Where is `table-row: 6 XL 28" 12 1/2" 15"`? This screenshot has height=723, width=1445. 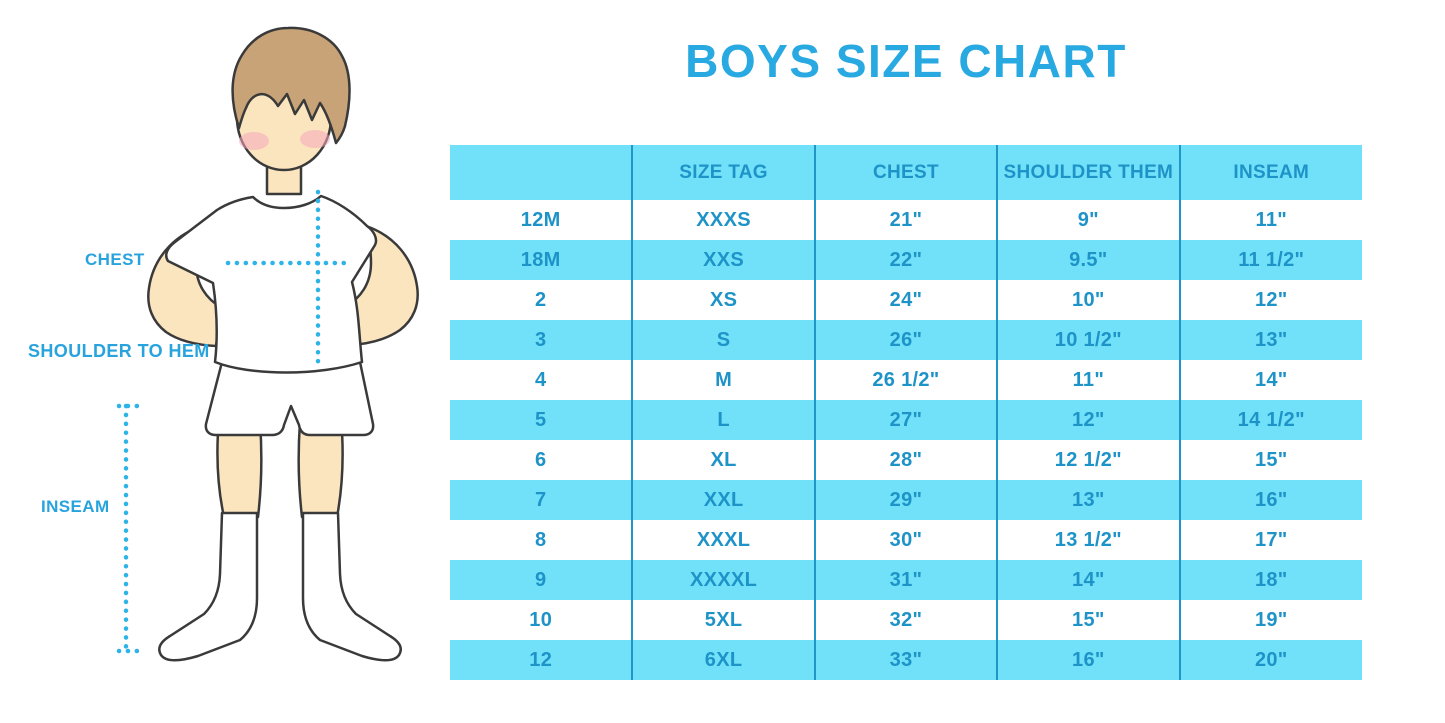
table-row: 6 XL 28" 12 1/2" 15" is located at coordinates (906, 460).